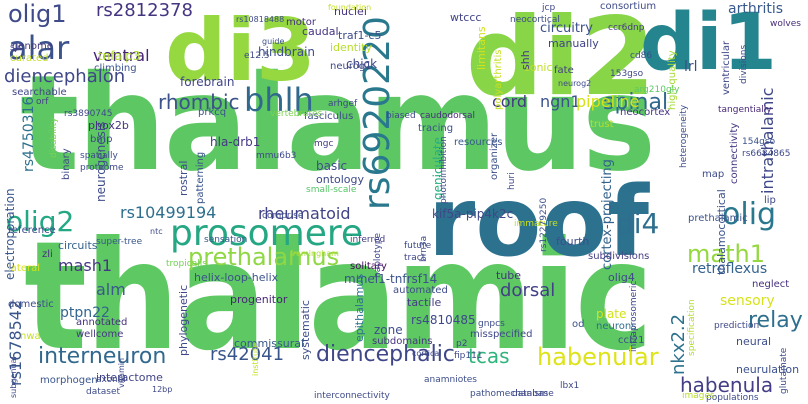 The height and width of the screenshot is (404, 808). I want to click on word: rs6684865, so click(766, 154).